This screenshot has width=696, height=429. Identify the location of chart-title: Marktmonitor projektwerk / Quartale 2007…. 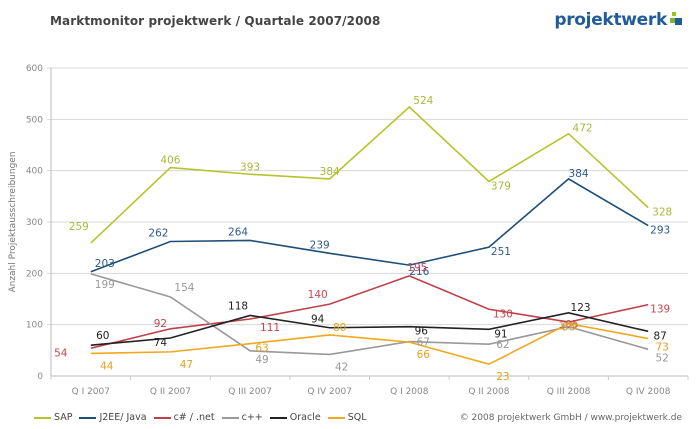
(215, 21).